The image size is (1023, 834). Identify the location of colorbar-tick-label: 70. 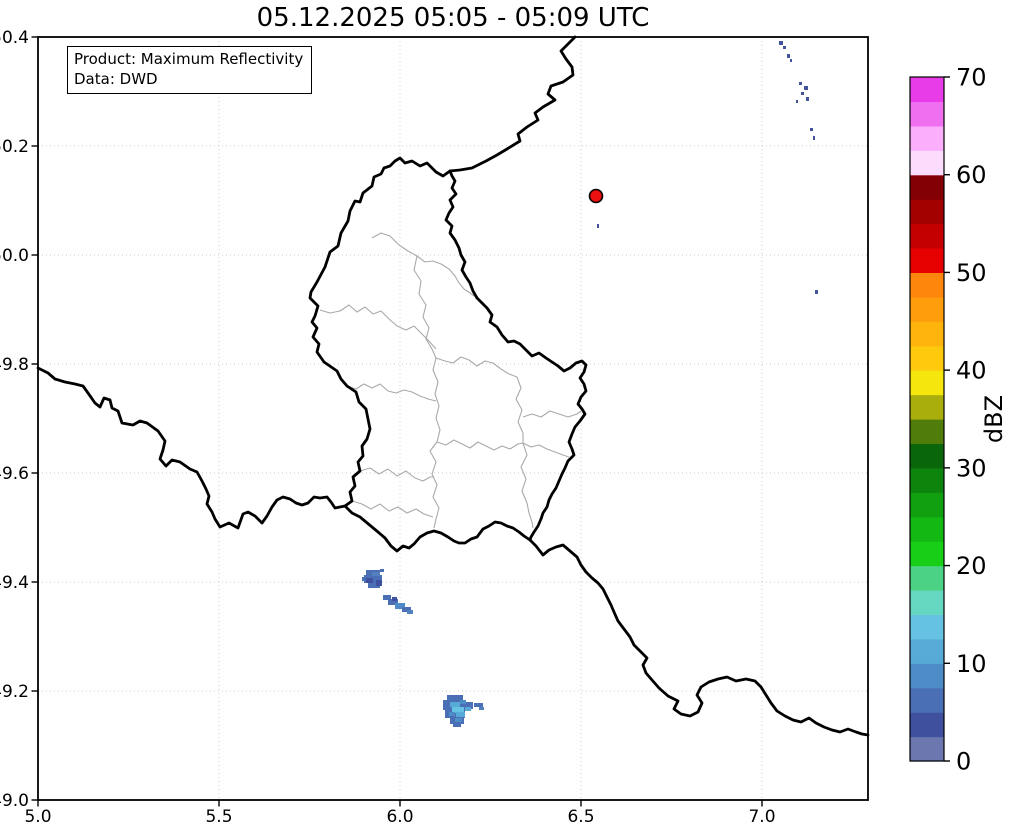
(971, 78).